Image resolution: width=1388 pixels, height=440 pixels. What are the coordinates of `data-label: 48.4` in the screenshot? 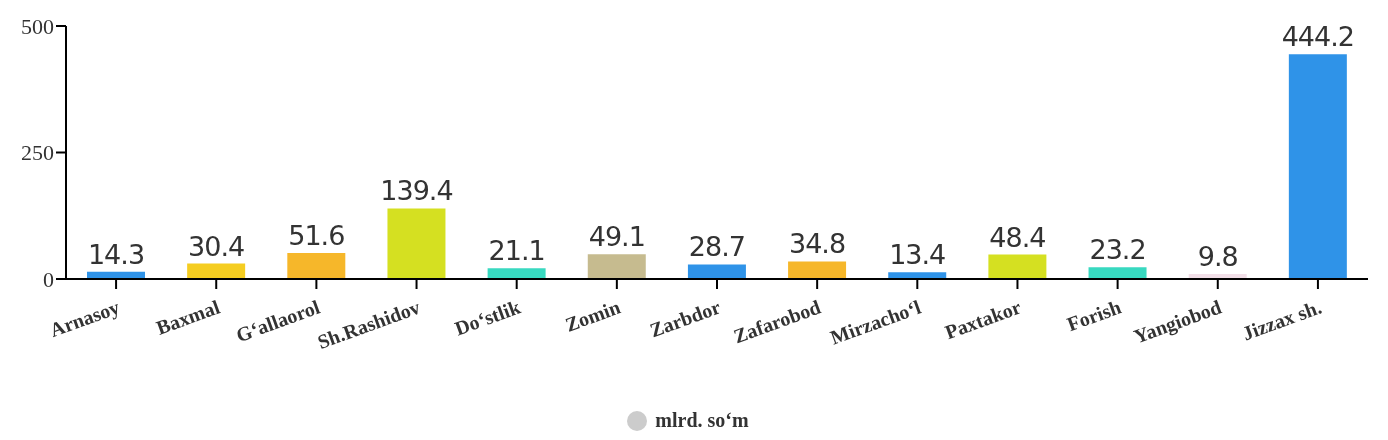 It's located at (1017, 237).